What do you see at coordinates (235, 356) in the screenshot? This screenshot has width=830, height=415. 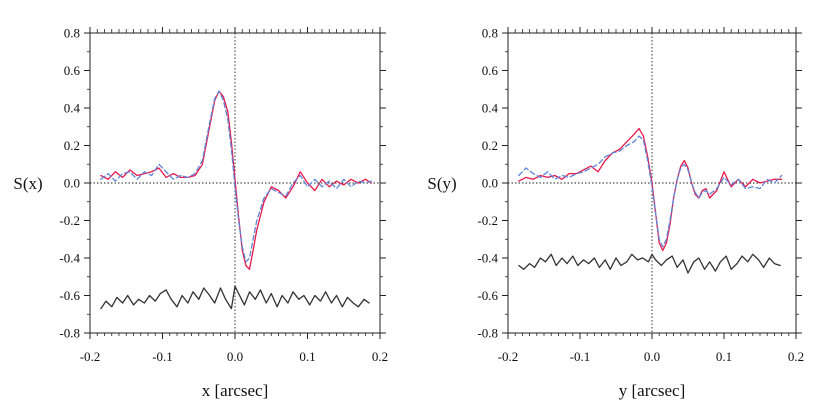 I see `left-x-tick-label: 0.0` at bounding box center [235, 356].